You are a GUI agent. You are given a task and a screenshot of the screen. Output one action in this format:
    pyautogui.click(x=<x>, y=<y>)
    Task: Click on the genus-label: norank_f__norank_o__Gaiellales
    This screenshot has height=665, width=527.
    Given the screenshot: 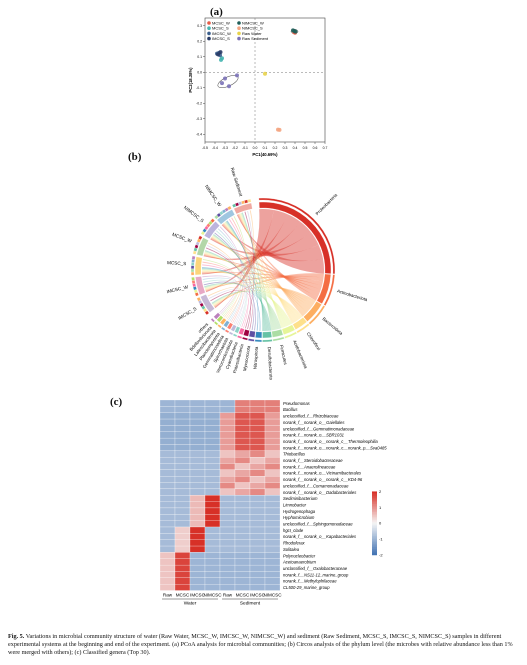 What is the action you would take?
    pyautogui.click(x=314, y=422)
    